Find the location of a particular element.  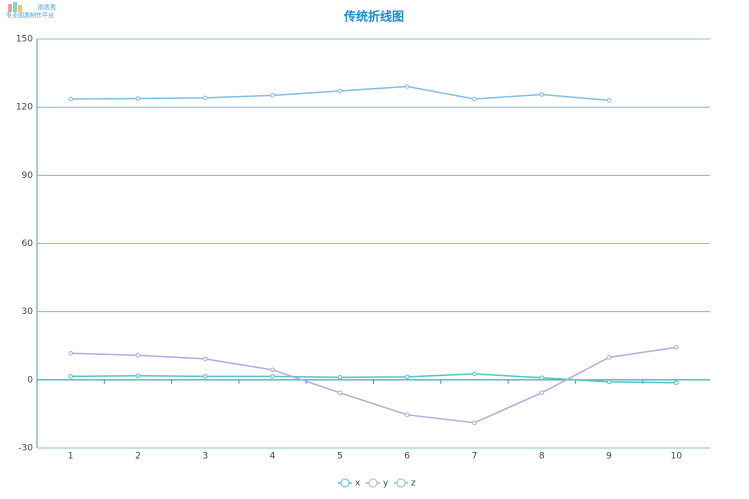

x-tick-label: 7 is located at coordinates (475, 457).